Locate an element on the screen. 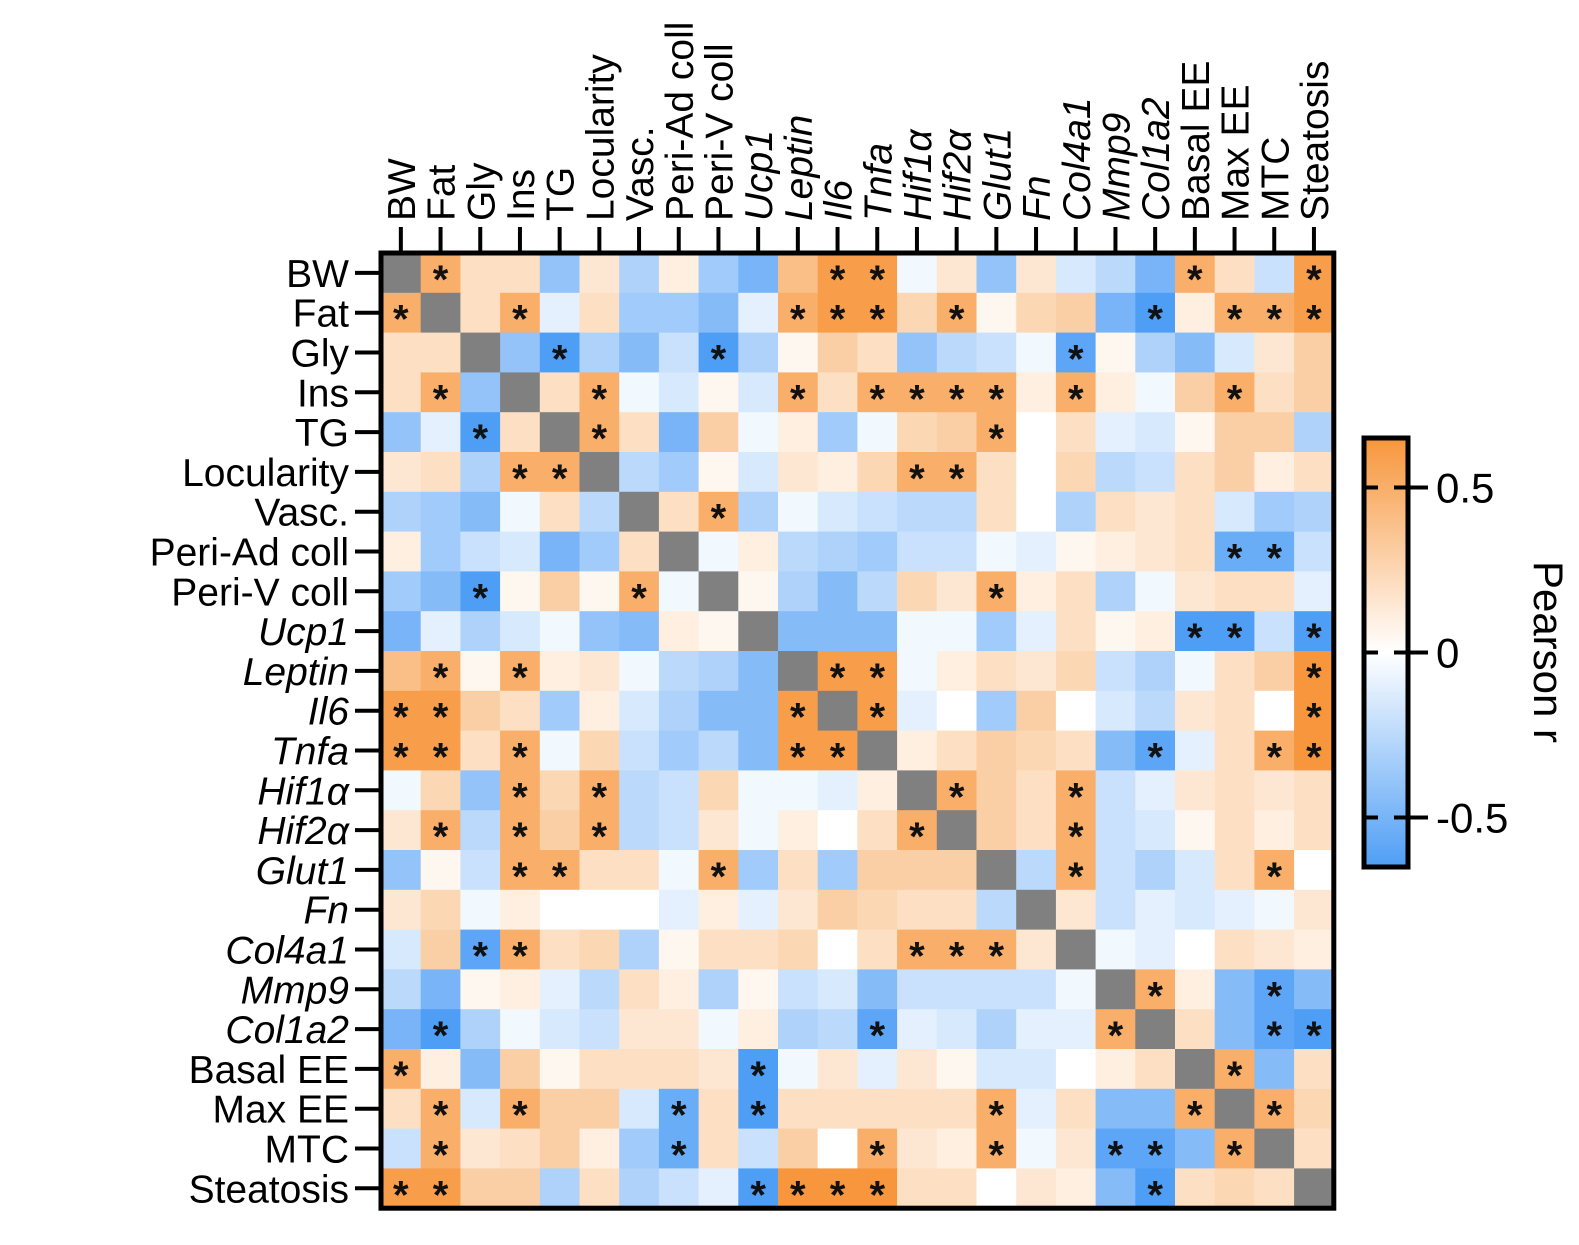 This screenshot has height=1245, width=1579. heatmap-cell-fat-ins is located at coordinates (520, 313).